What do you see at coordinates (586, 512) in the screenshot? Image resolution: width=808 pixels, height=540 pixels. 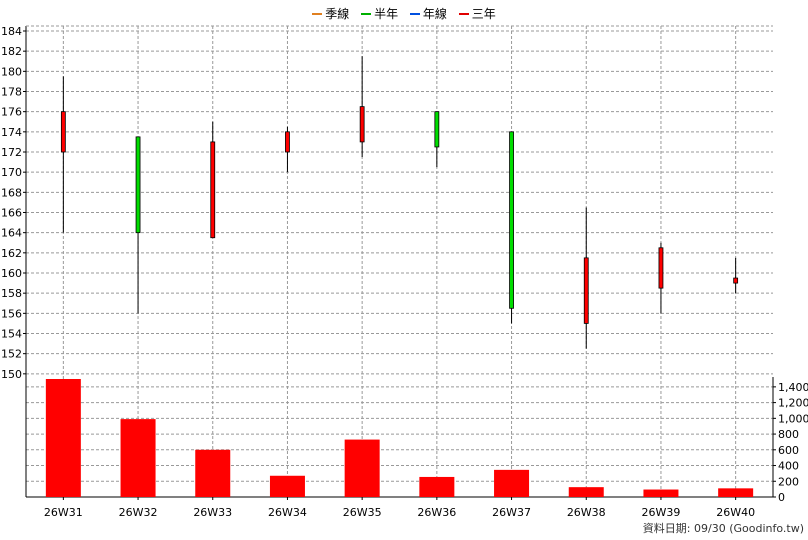 I see `x-tick-label: 26W38` at bounding box center [586, 512].